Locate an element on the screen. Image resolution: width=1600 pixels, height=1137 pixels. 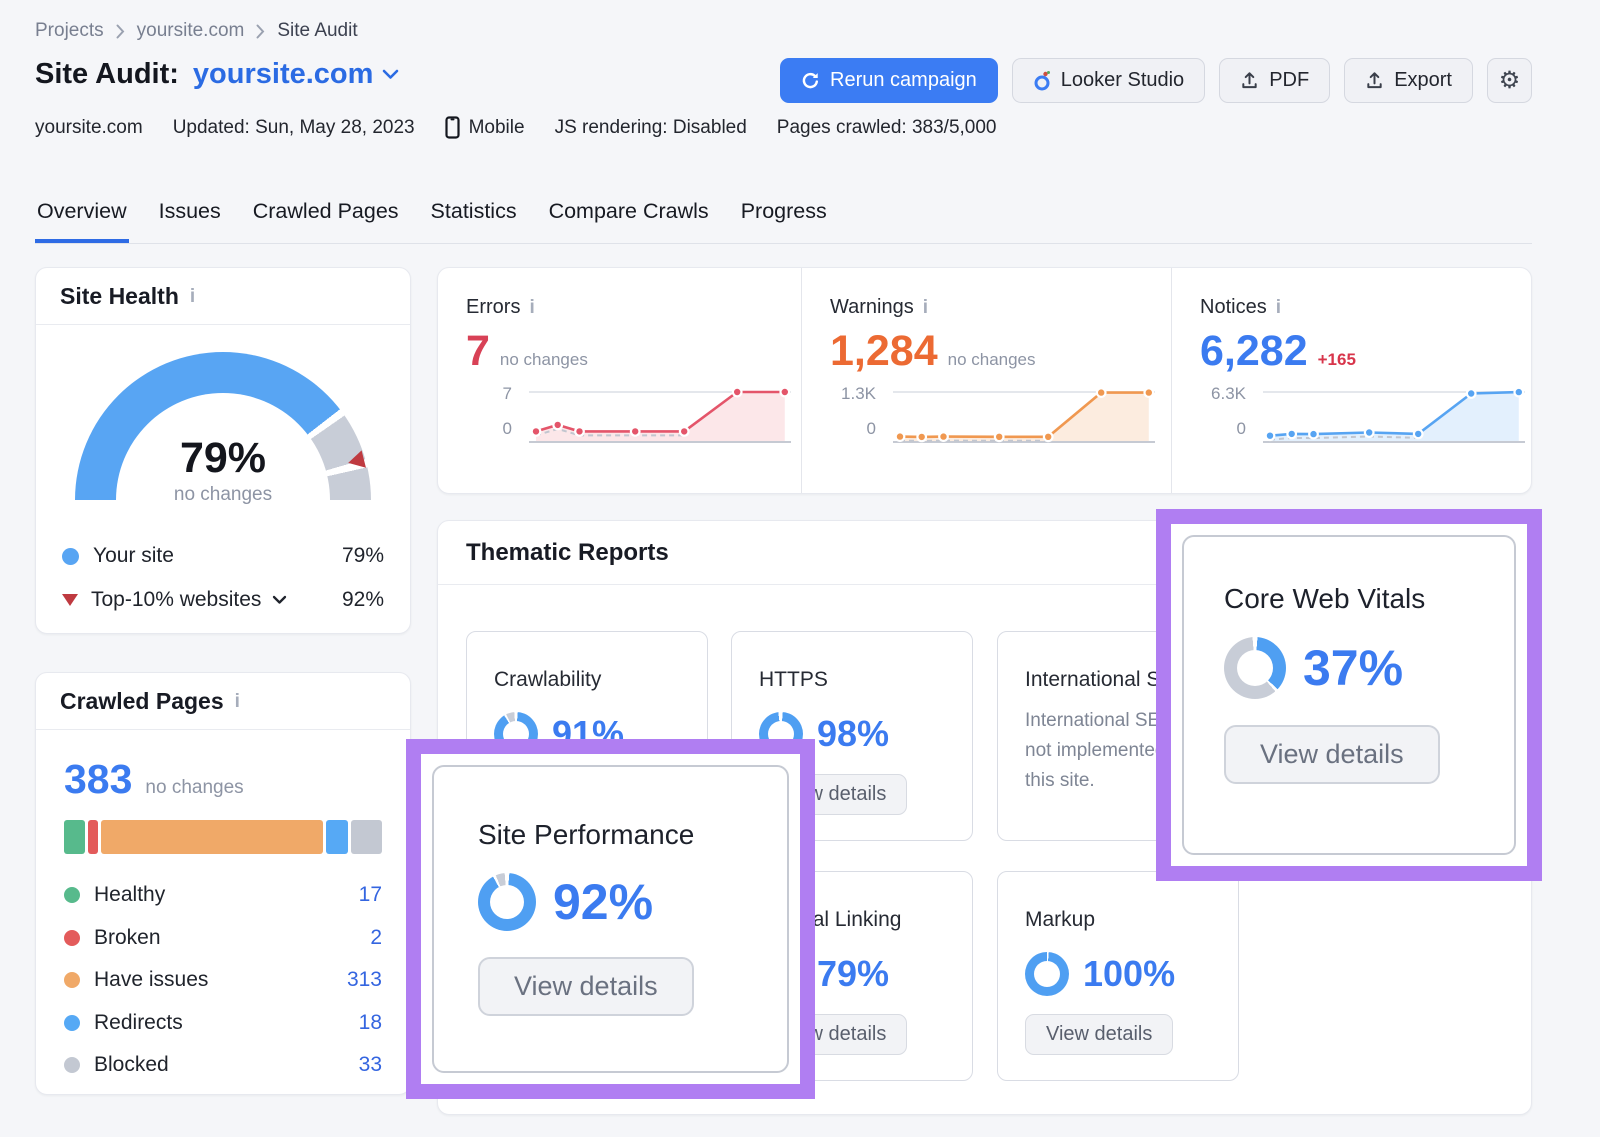
gauge-text: 79% no changes is located at coordinates (223, 470).